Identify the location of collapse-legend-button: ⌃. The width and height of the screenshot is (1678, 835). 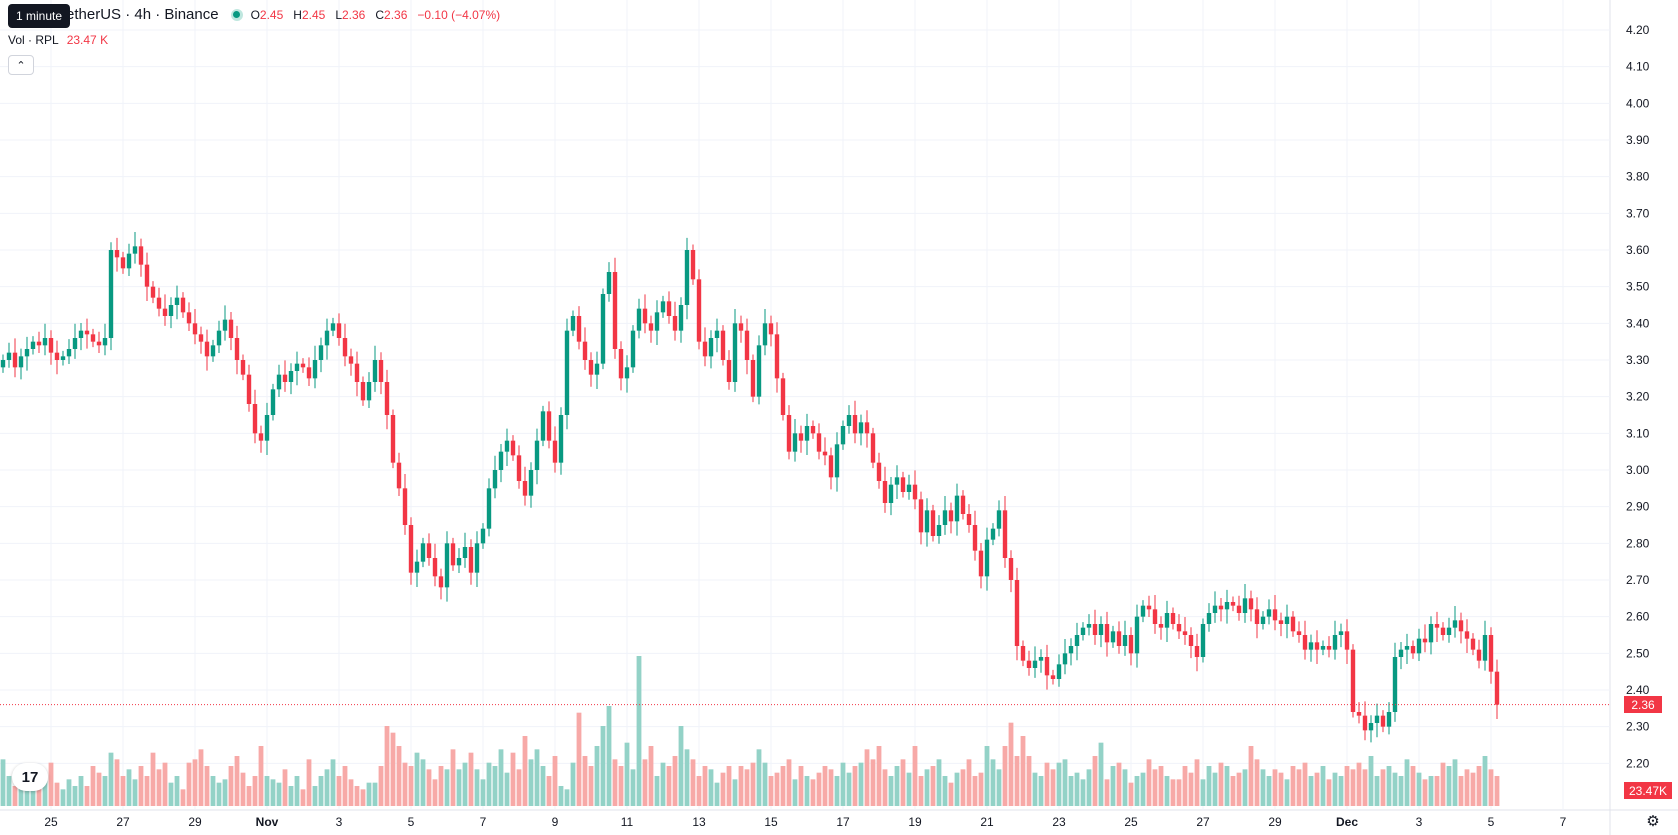
(21, 65).